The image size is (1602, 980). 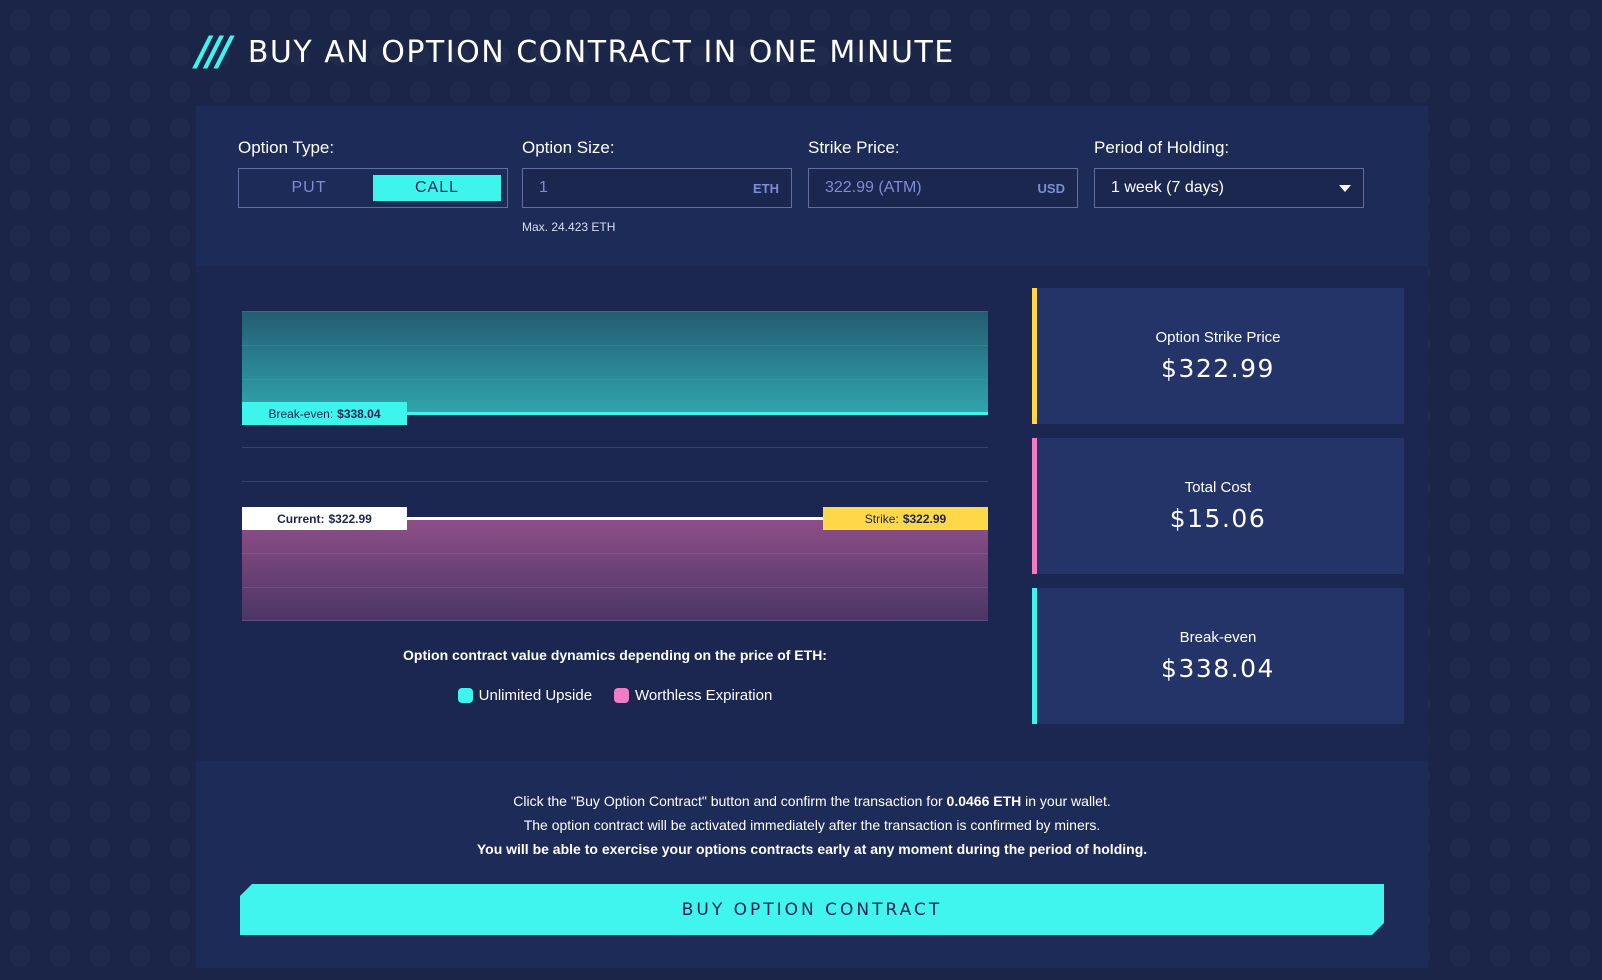 I want to click on break-even-tag-value: $338.04, so click(x=359, y=413).